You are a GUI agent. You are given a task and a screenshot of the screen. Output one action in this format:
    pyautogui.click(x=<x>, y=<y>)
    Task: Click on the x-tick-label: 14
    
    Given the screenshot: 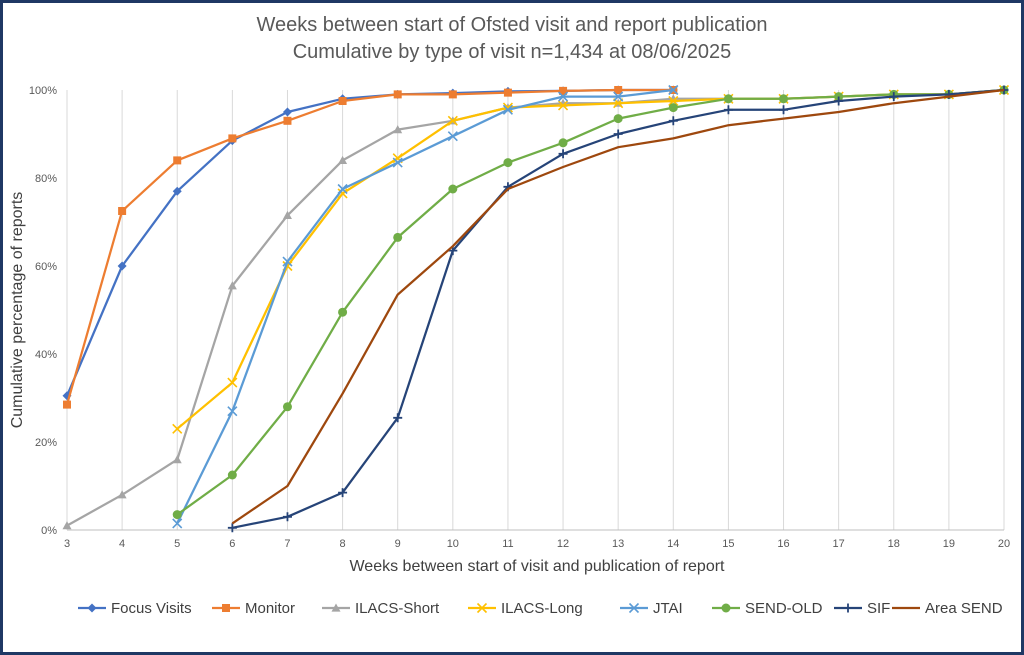 What is the action you would take?
    pyautogui.click(x=673, y=544)
    